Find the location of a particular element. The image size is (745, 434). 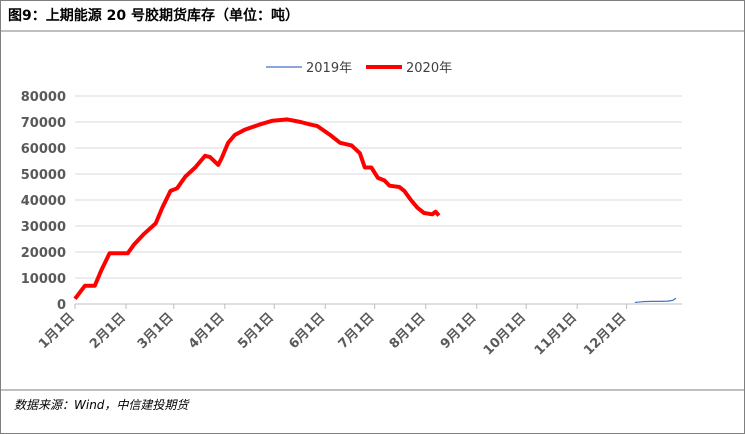

x-tick-label: 2月1日 is located at coordinates (108, 331).